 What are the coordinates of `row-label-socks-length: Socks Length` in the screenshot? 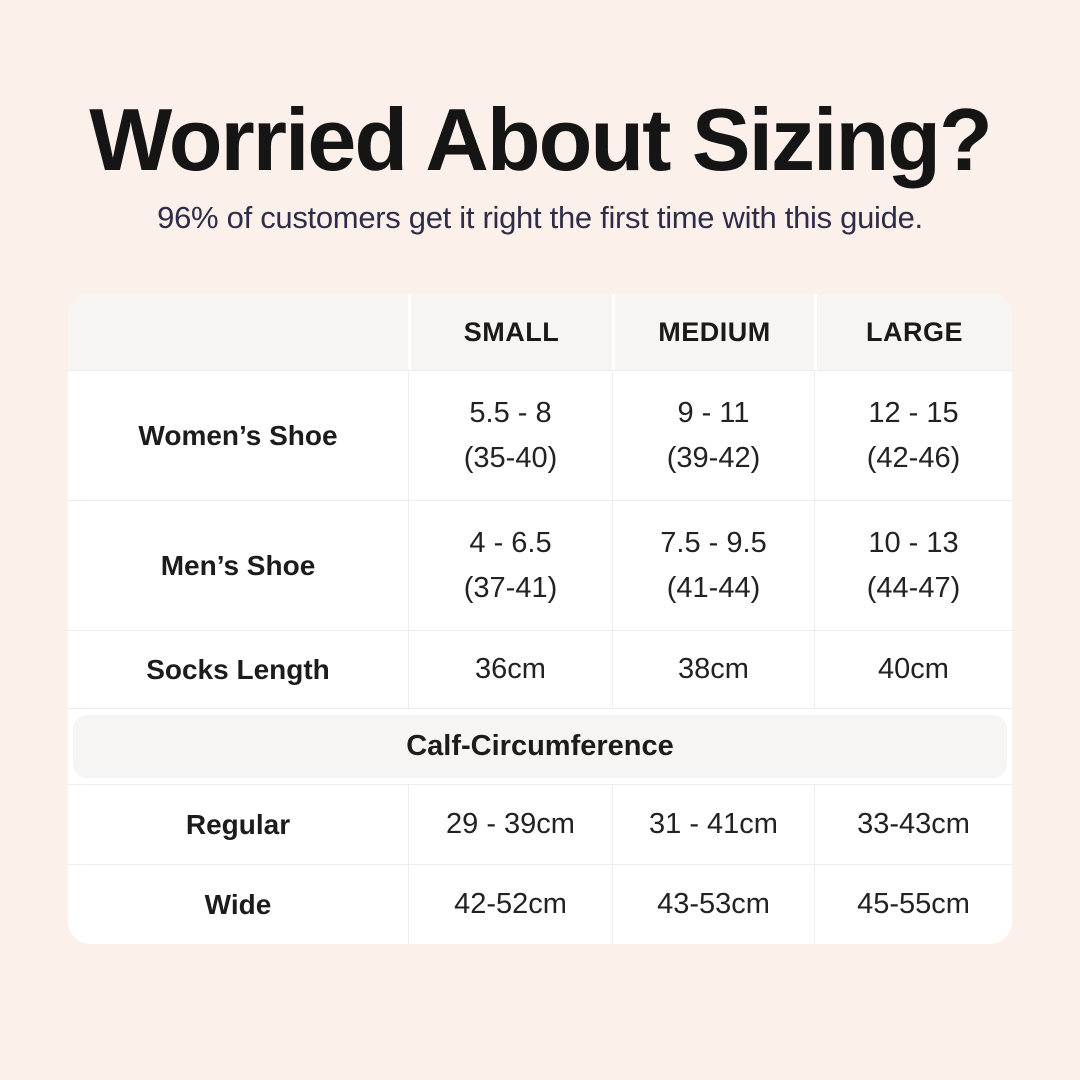 It's located at (238, 669).